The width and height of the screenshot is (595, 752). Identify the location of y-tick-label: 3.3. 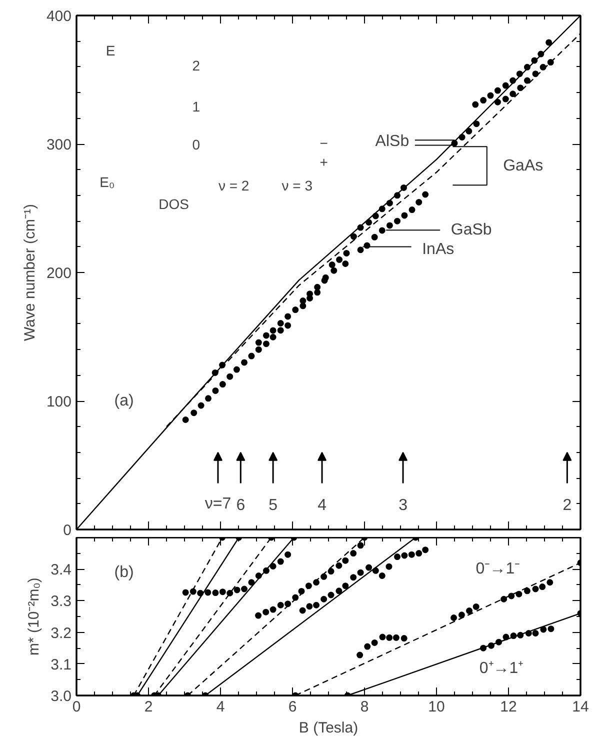
(61, 601).